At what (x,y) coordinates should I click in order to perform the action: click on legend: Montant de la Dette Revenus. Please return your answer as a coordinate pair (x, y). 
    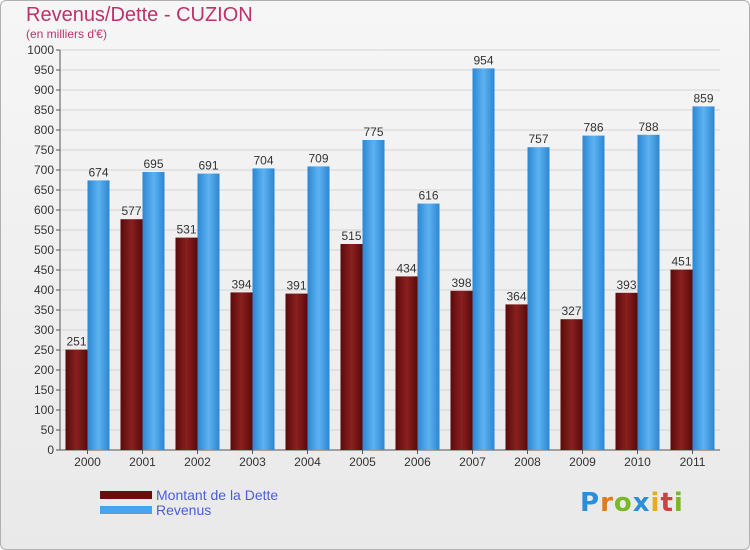
    Looking at the image, I should click on (189, 502).